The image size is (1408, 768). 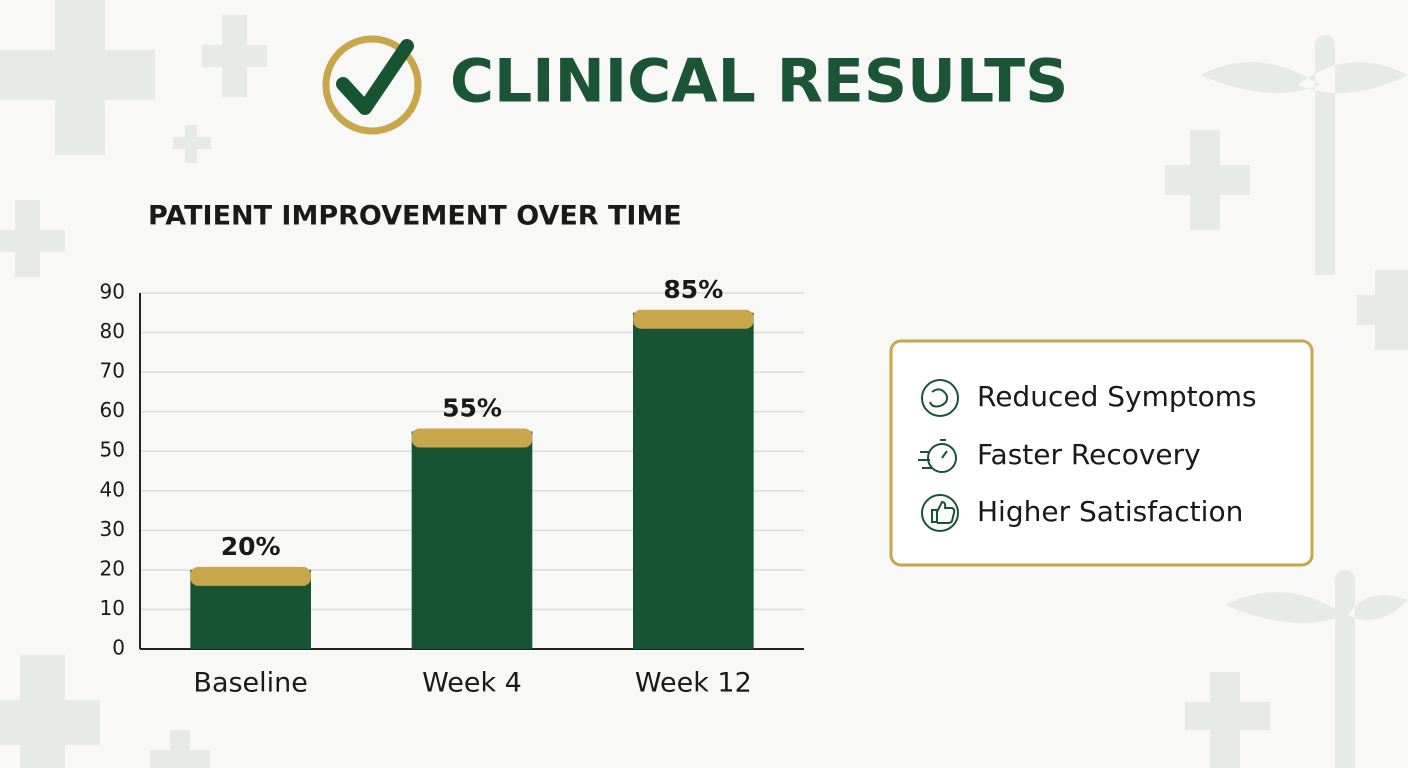 What do you see at coordinates (118, 648) in the screenshot?
I see `y-tick-label: 0` at bounding box center [118, 648].